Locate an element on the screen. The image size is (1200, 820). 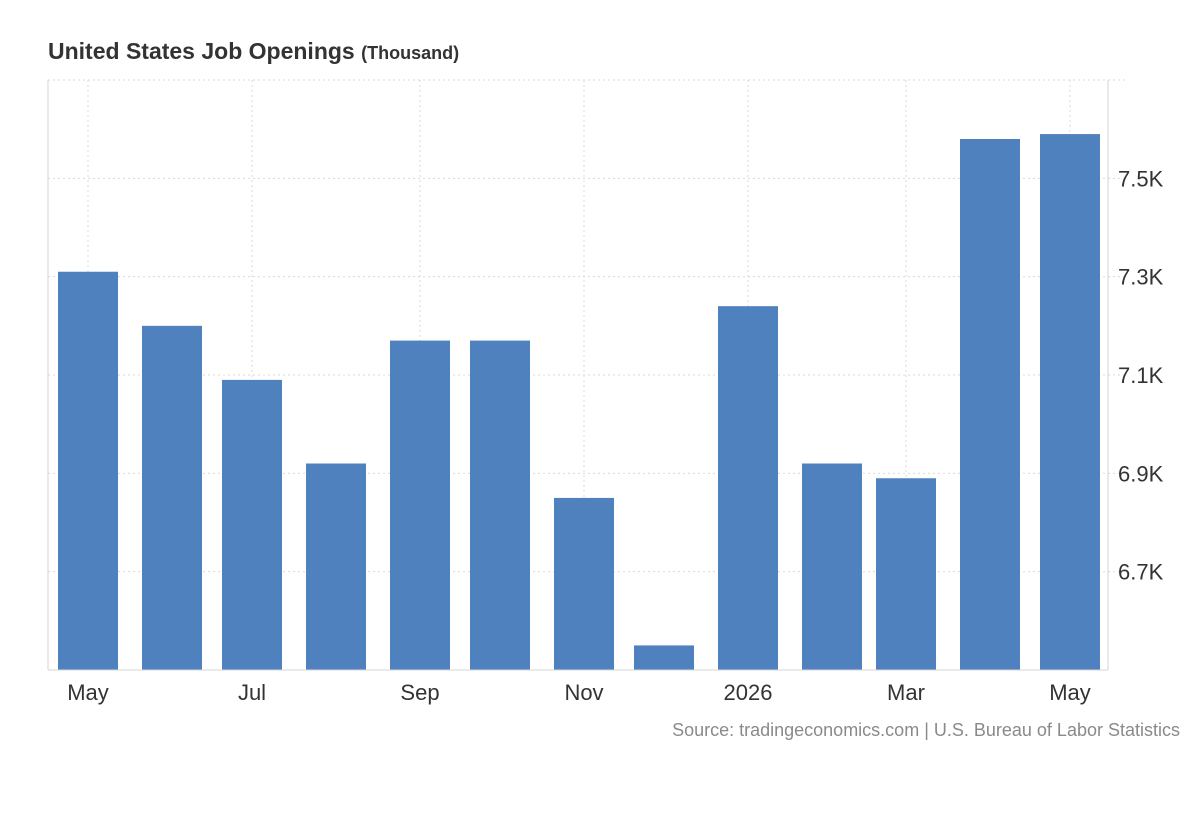
y-tick-label: 6.7K is located at coordinates (1141, 572).